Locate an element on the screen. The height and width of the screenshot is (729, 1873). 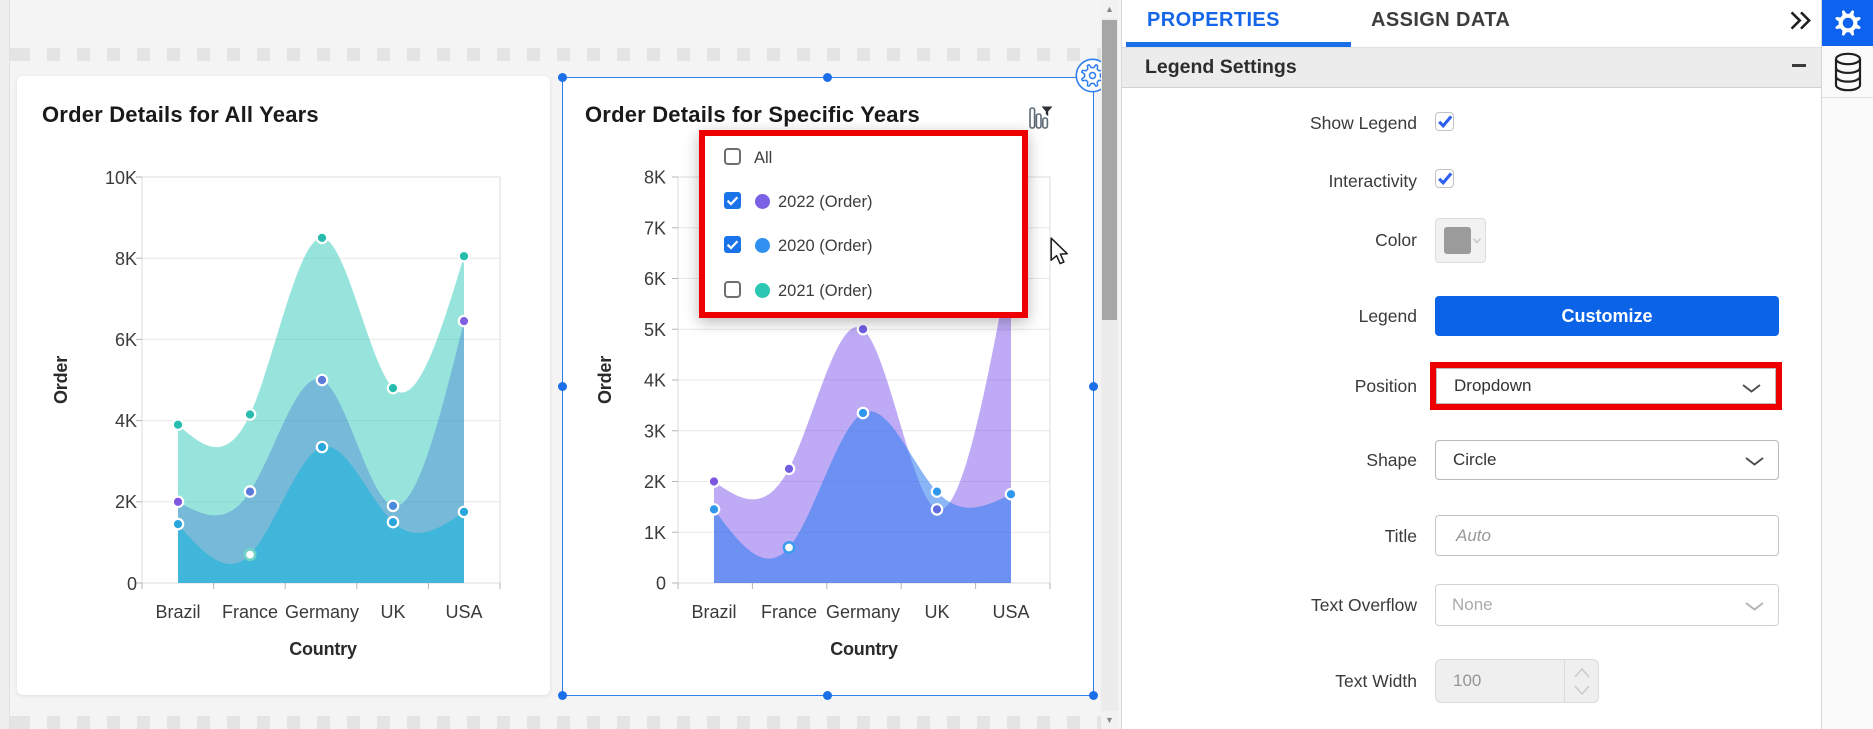
svg-text: 7K is located at coordinates (655, 228).